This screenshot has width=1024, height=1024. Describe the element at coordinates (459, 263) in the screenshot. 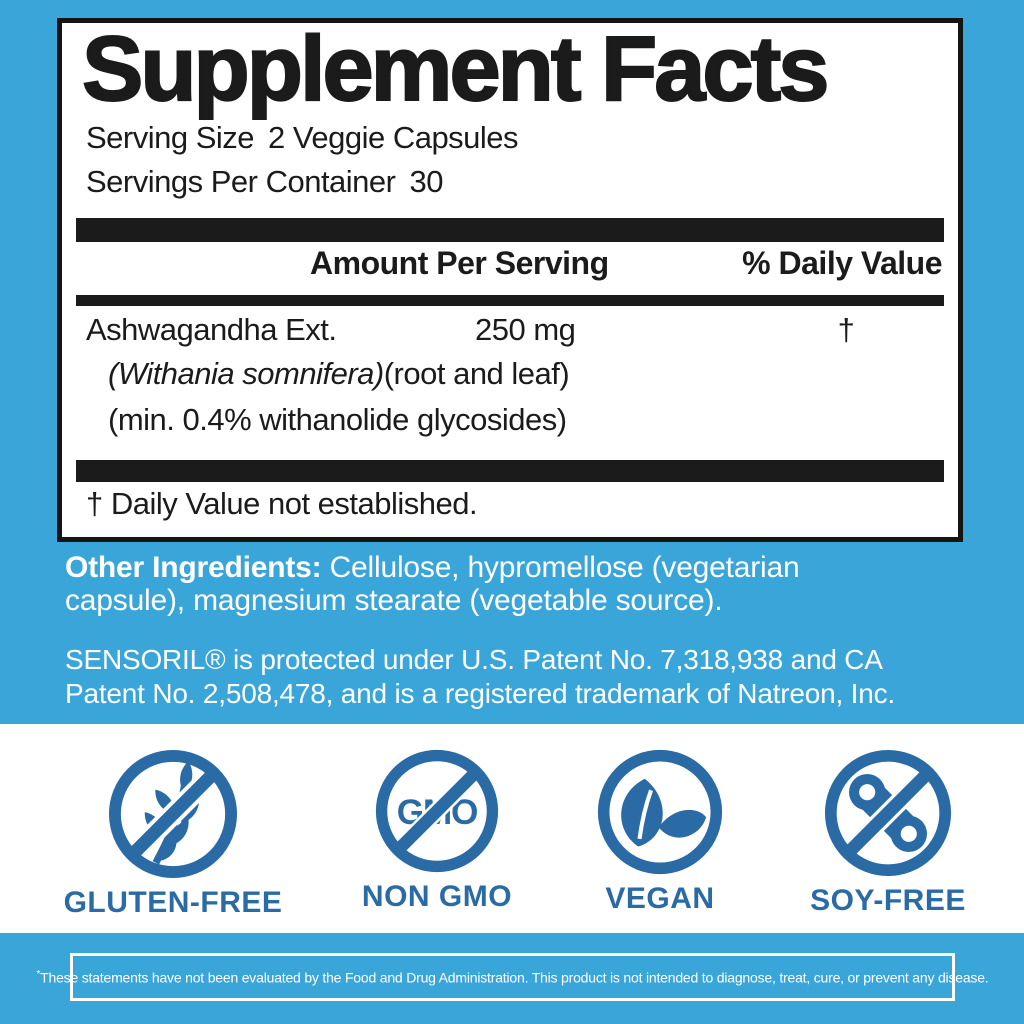

I see `column-header-amount: Amount Per Serving` at that location.